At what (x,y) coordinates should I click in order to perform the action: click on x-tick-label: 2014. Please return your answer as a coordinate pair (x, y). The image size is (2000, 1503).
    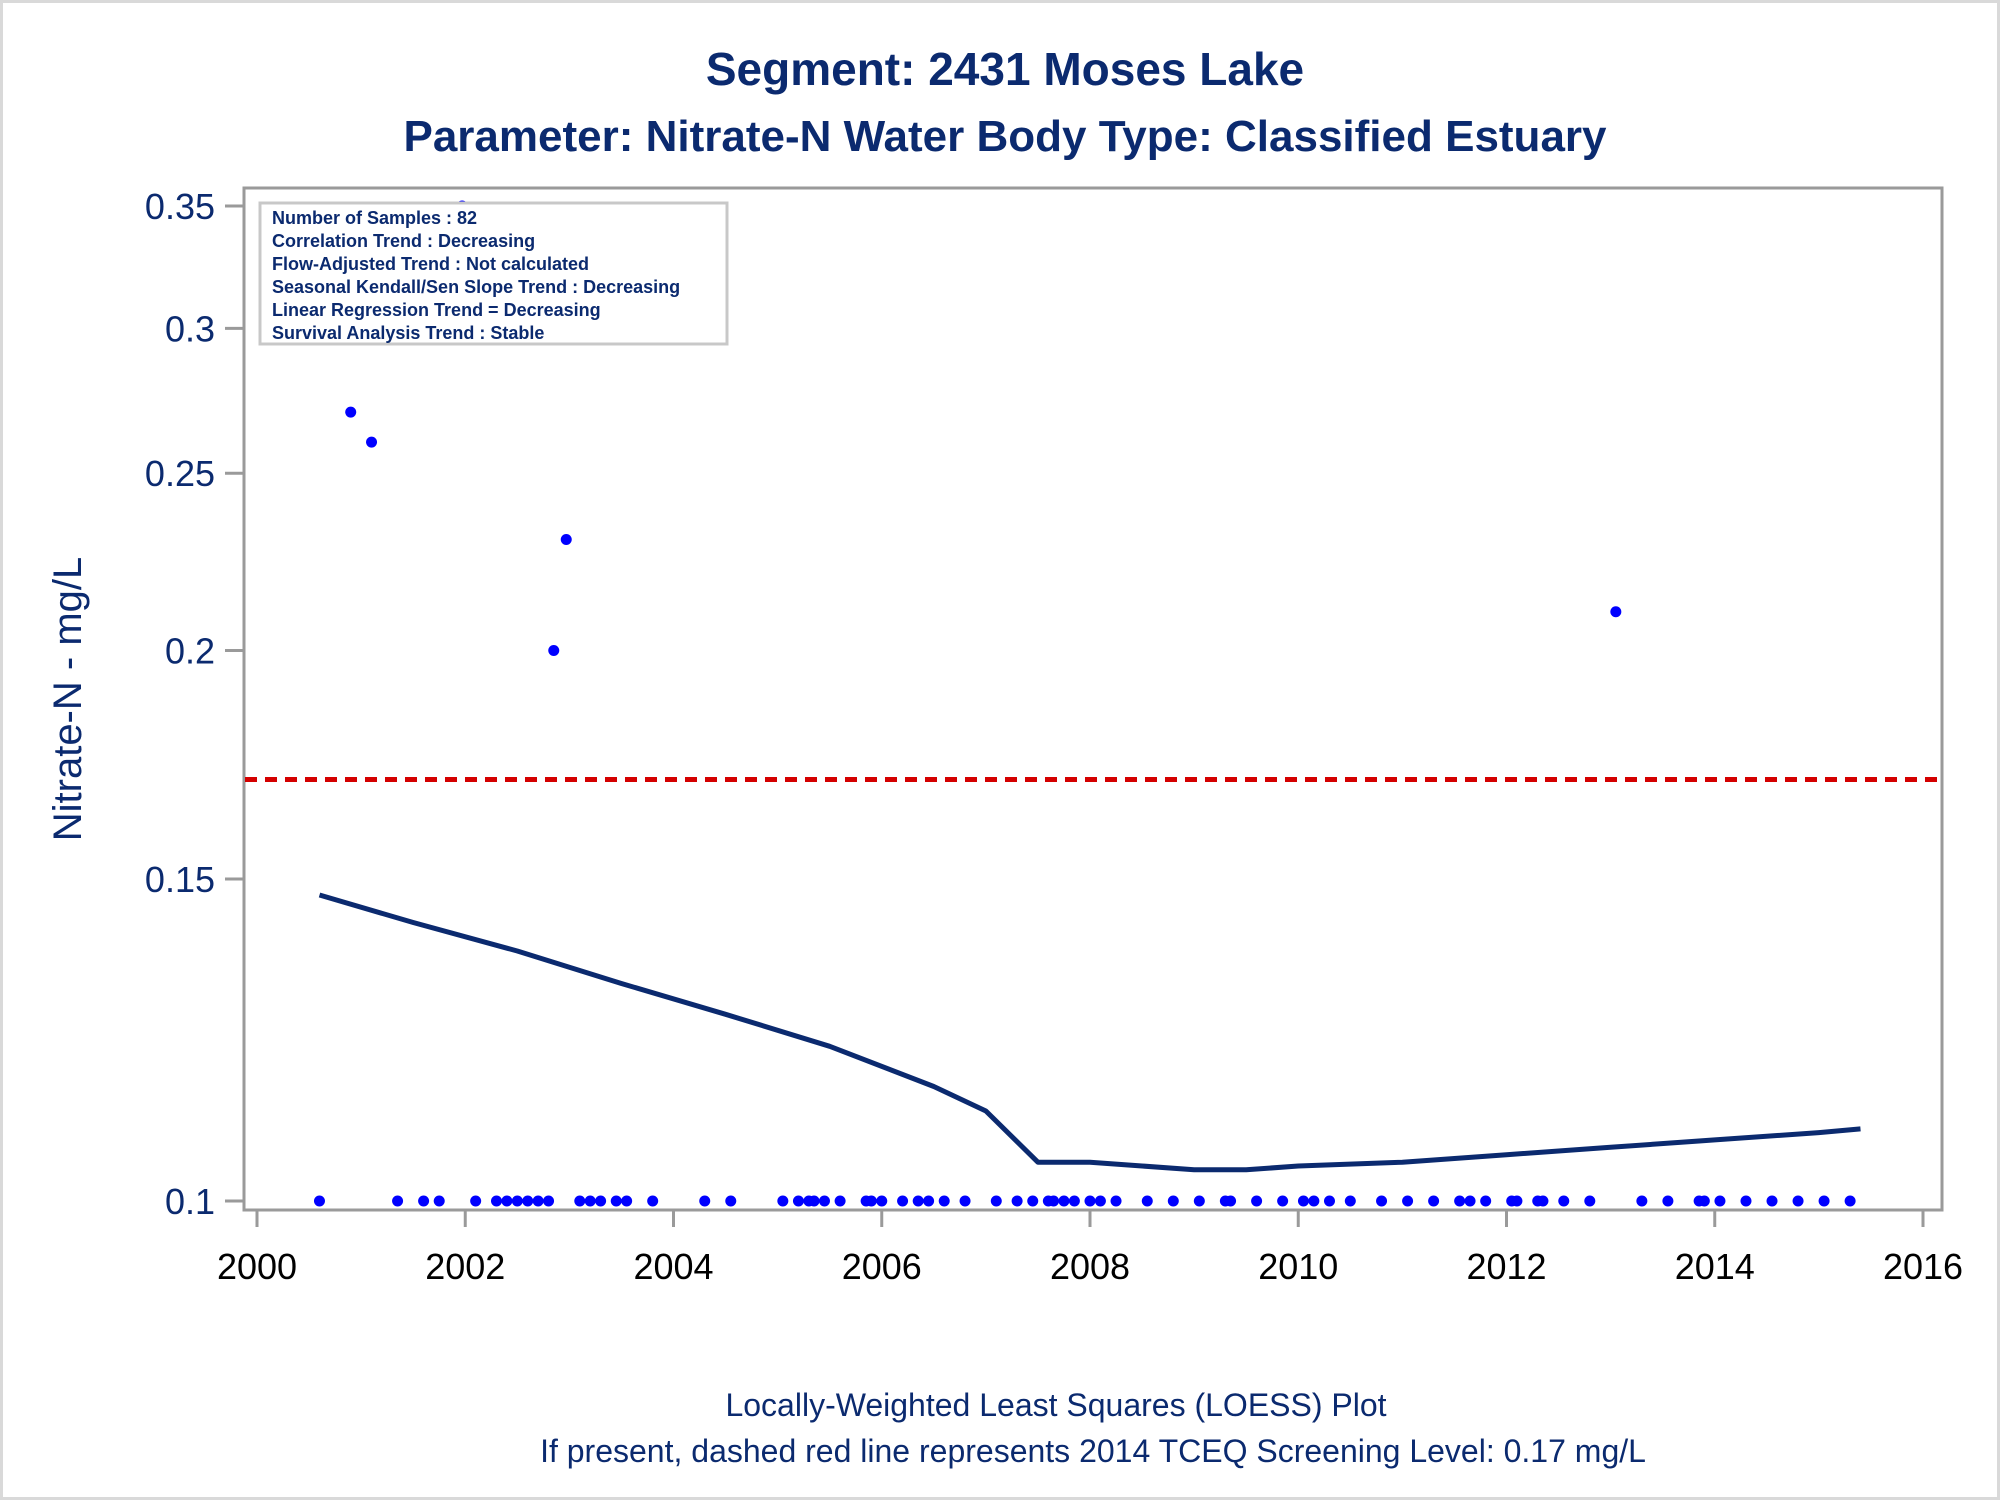
    Looking at the image, I should click on (1715, 1266).